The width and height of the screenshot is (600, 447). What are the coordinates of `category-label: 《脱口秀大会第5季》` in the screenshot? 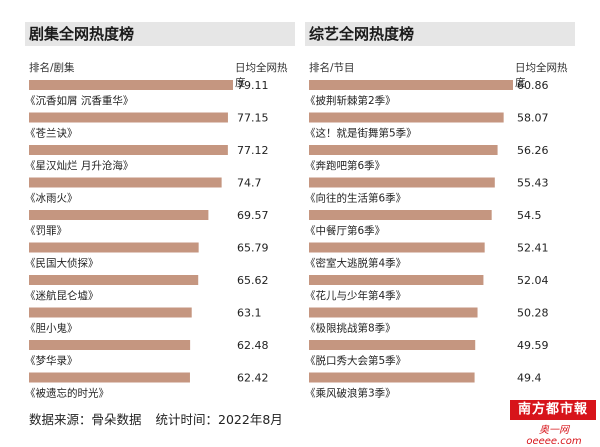 It's located at (355, 360).